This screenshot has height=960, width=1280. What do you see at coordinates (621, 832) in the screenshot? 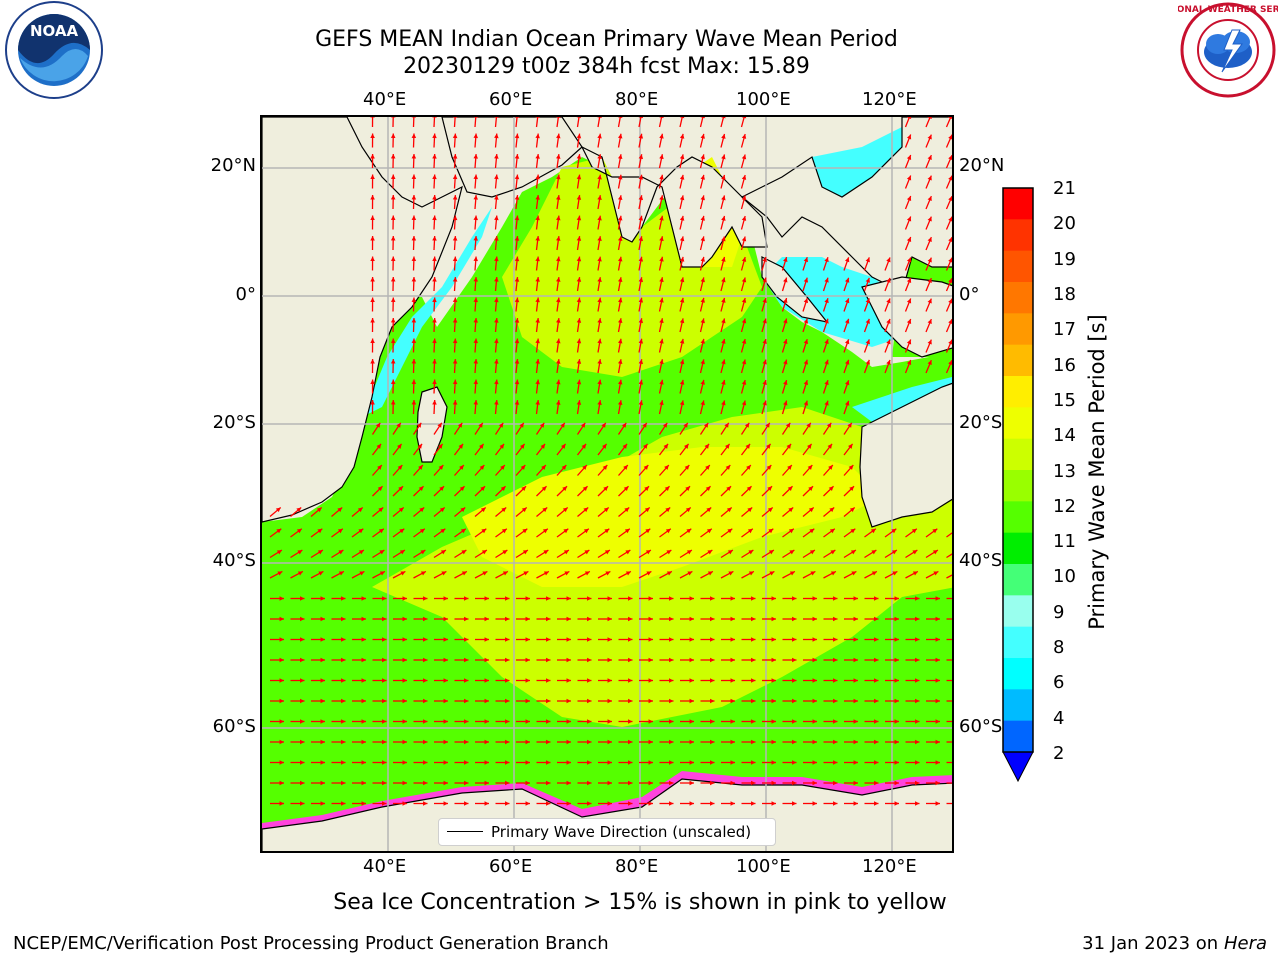
I see `legend-label: Primary Wave Direction (unscaled)` at bounding box center [621, 832].